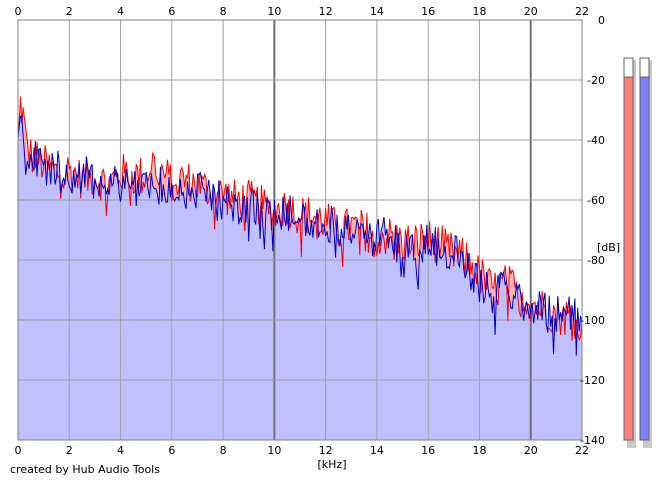  Describe the element at coordinates (302, 450) in the screenshot. I see `bottom-axis-ticks: 0 2 4 6 8 10 12 14 16 18 20 22` at that location.